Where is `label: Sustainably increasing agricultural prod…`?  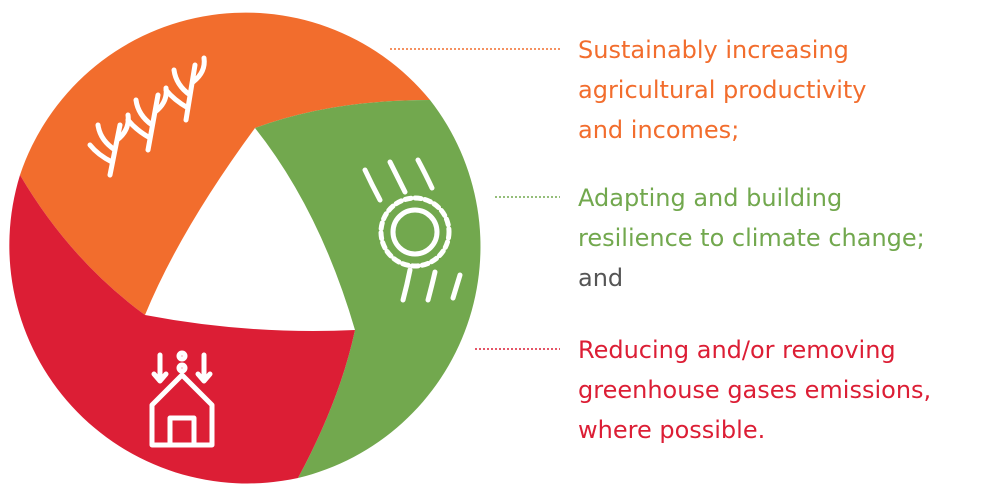 label: Sustainably increasing agricultural prod… is located at coordinates (726, 90).